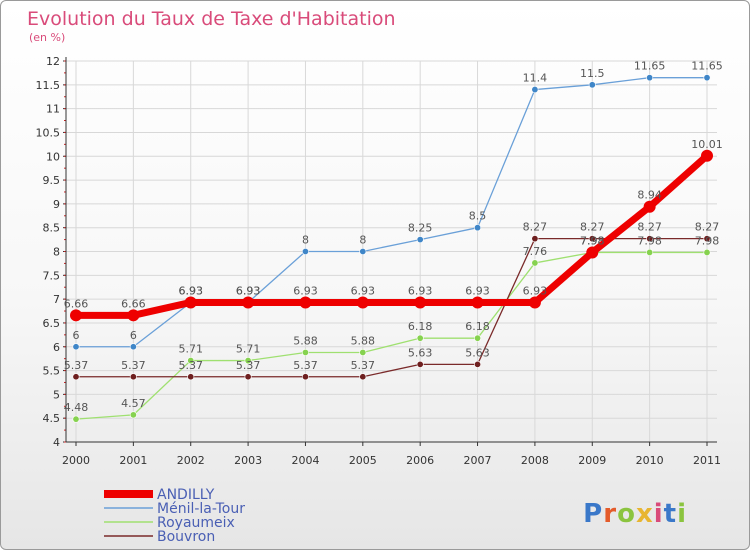 The height and width of the screenshot is (550, 750). What do you see at coordinates (707, 144) in the screenshot?
I see `data-label-andilly: 10.01` at bounding box center [707, 144].